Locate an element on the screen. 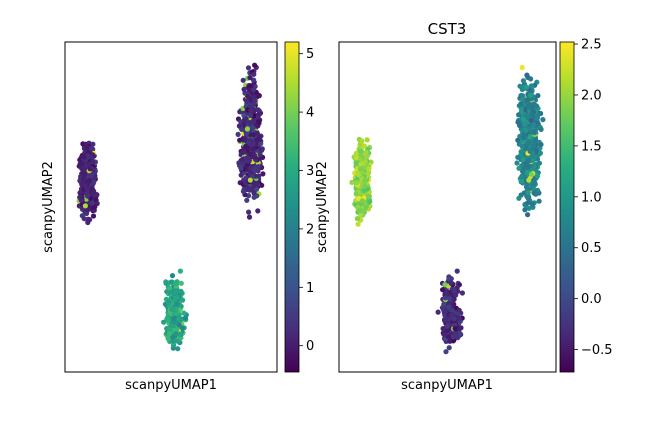  colorbar-tick-label: 2.5 is located at coordinates (591, 45).